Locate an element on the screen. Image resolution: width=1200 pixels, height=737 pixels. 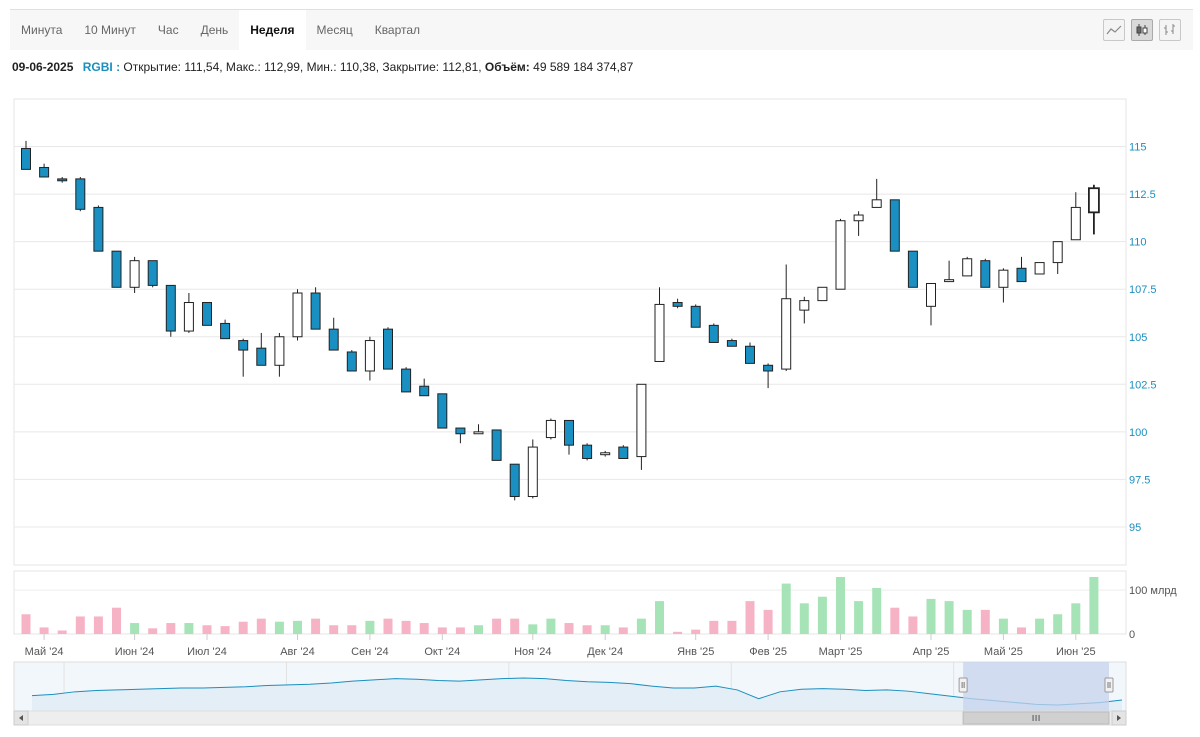
navigator-area is located at coordinates (577, 694).